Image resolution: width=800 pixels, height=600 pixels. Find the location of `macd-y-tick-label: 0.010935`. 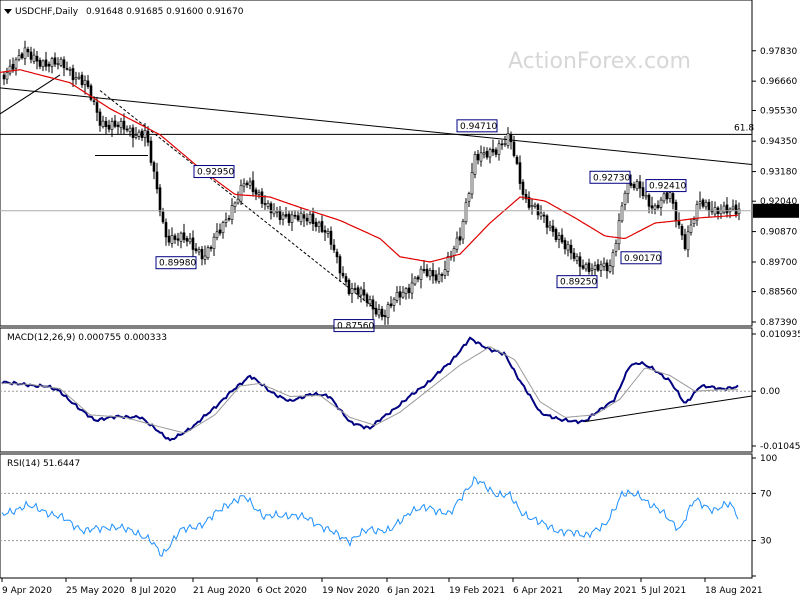

macd-y-tick-label: 0.010935 is located at coordinates (780, 335).